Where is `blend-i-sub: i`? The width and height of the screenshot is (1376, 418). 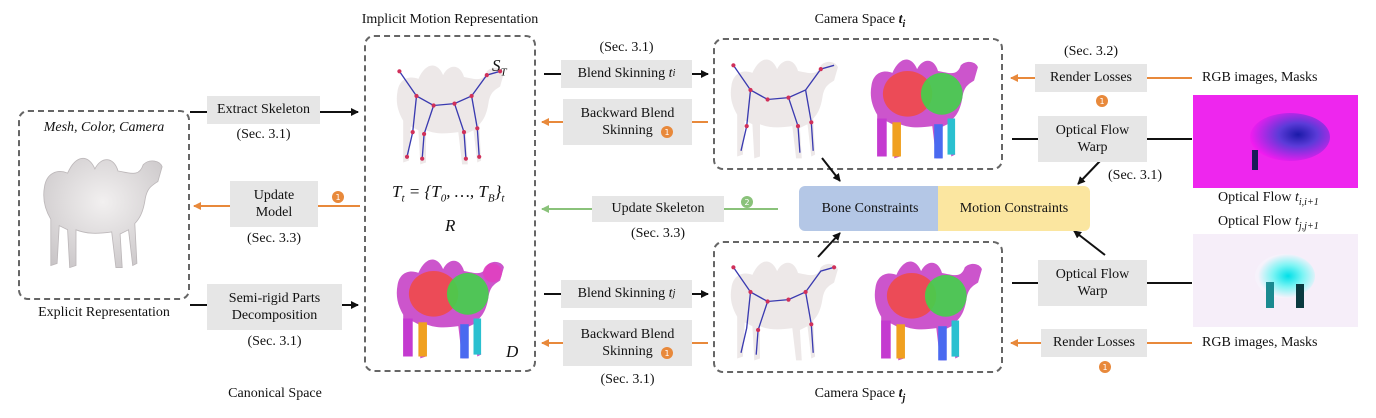
blend-i-sub: i is located at coordinates (674, 73).